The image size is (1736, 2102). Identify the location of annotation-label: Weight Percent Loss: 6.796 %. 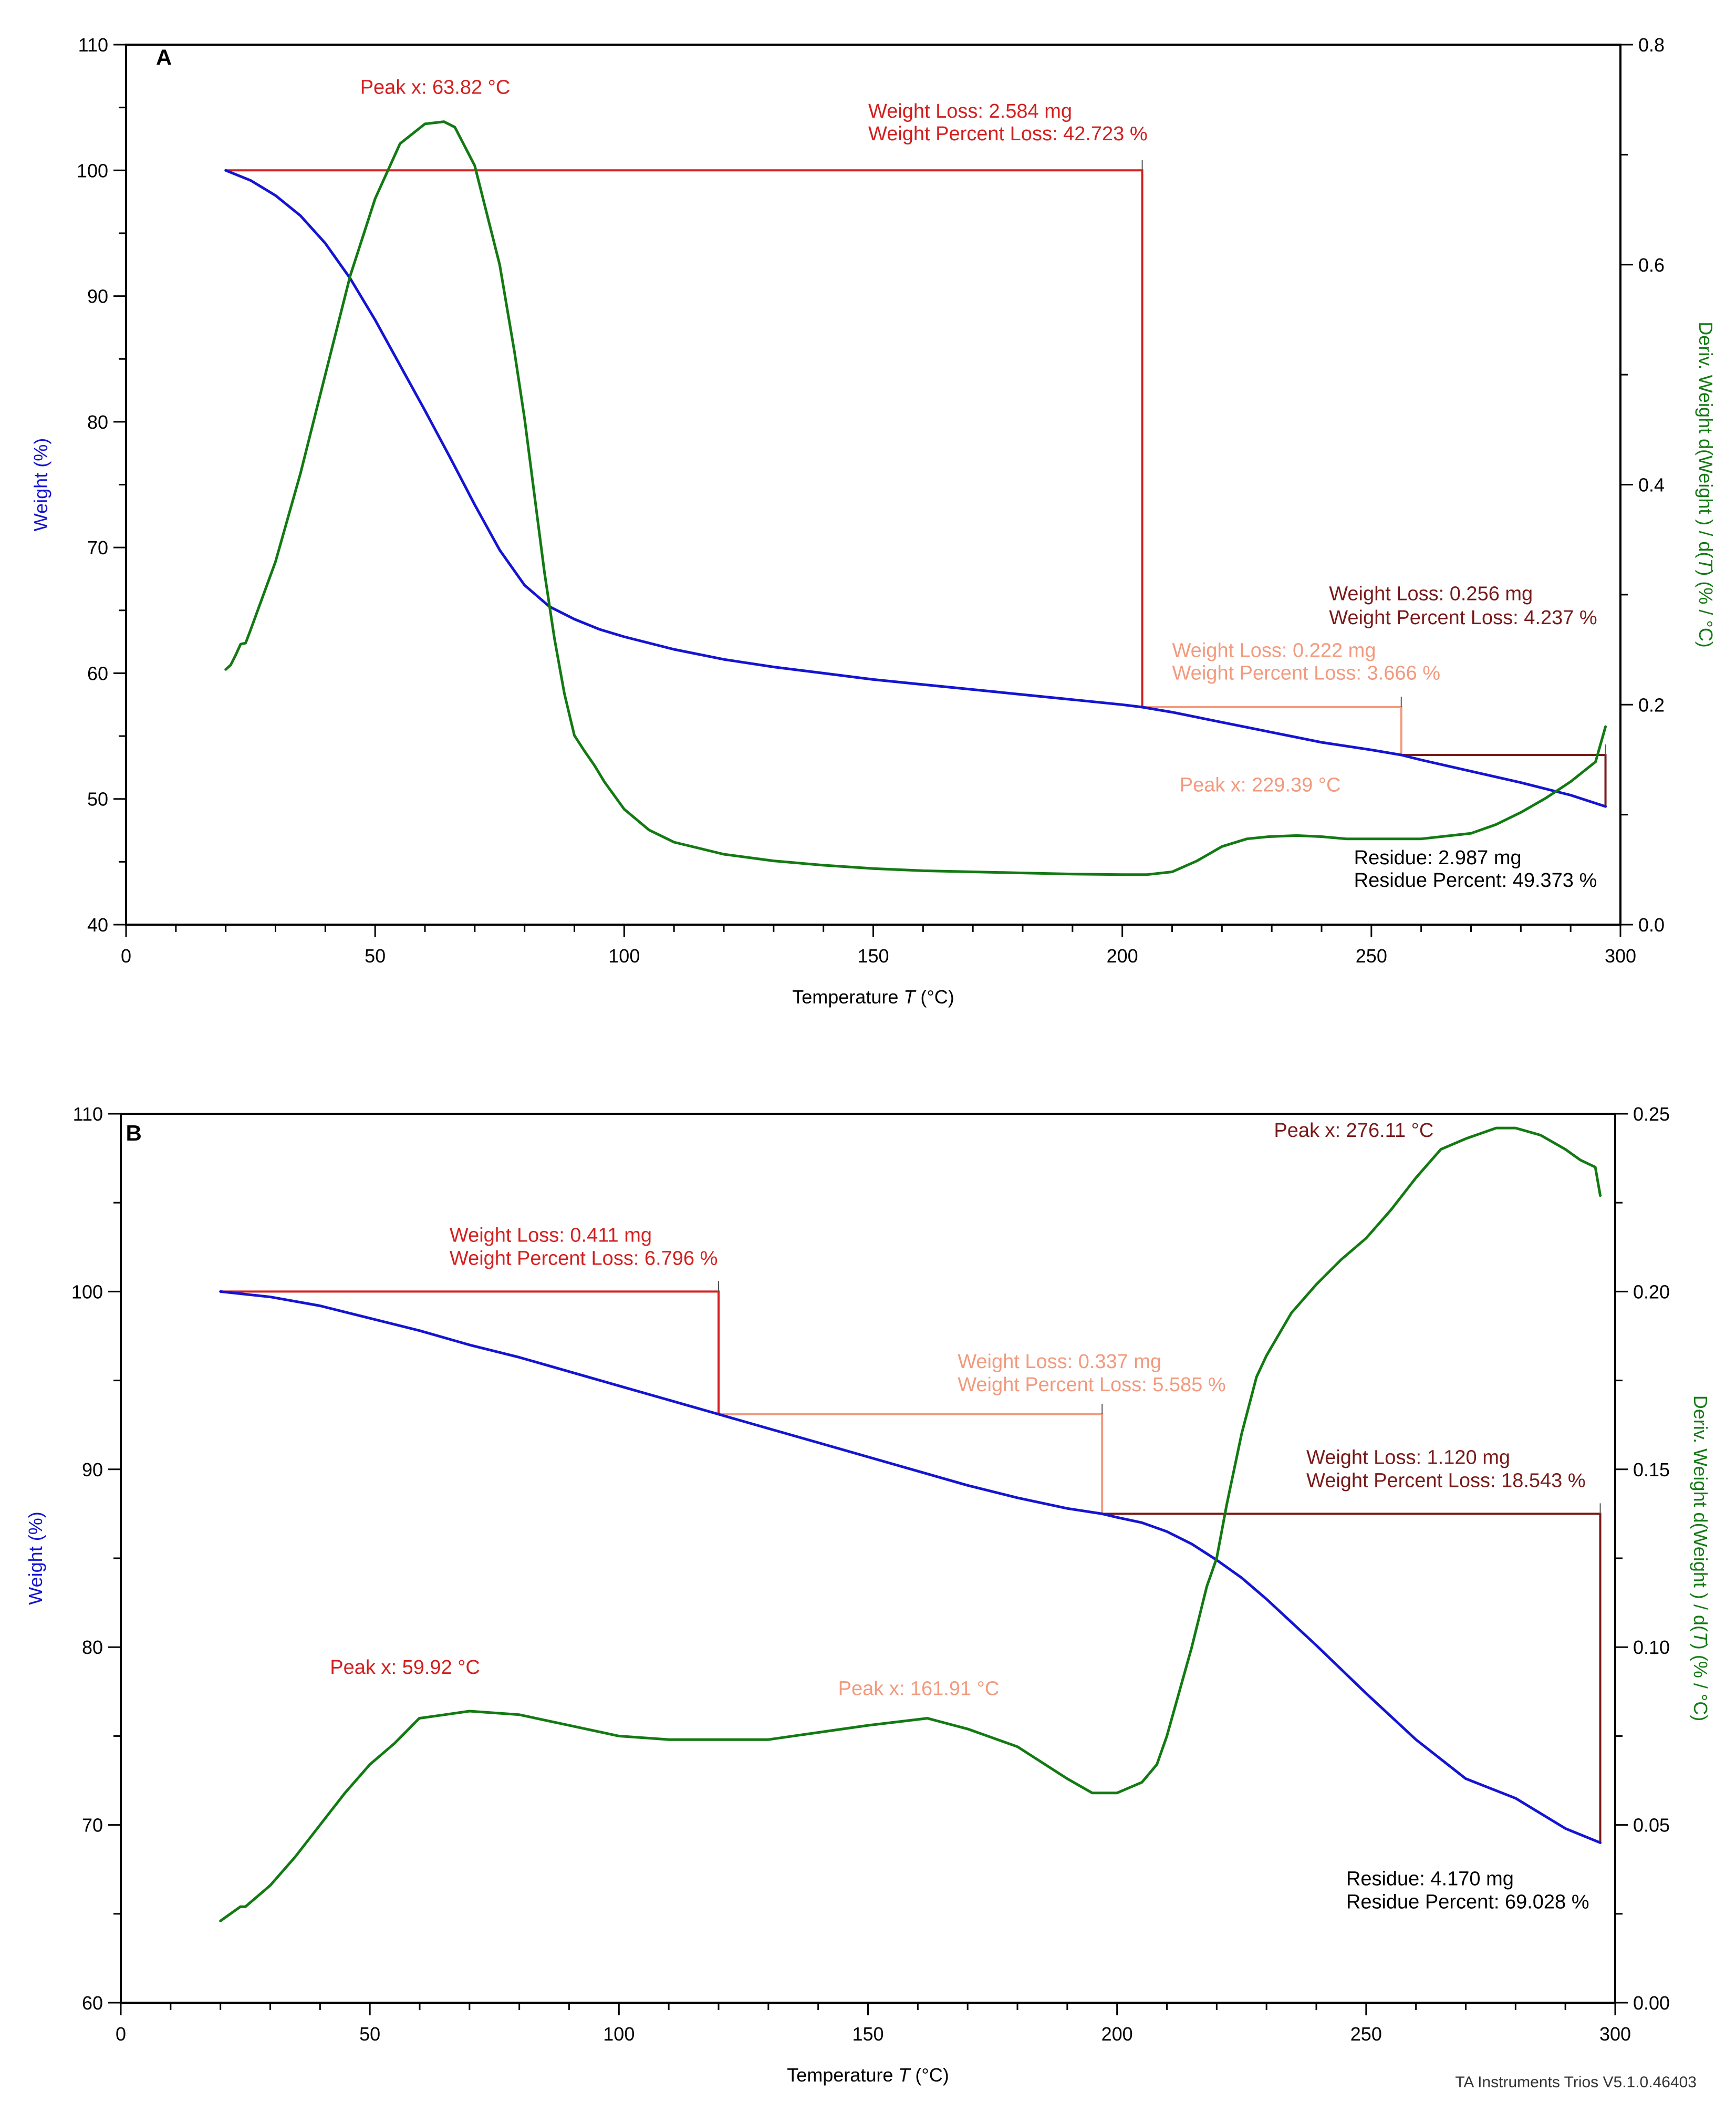
(584, 1259).